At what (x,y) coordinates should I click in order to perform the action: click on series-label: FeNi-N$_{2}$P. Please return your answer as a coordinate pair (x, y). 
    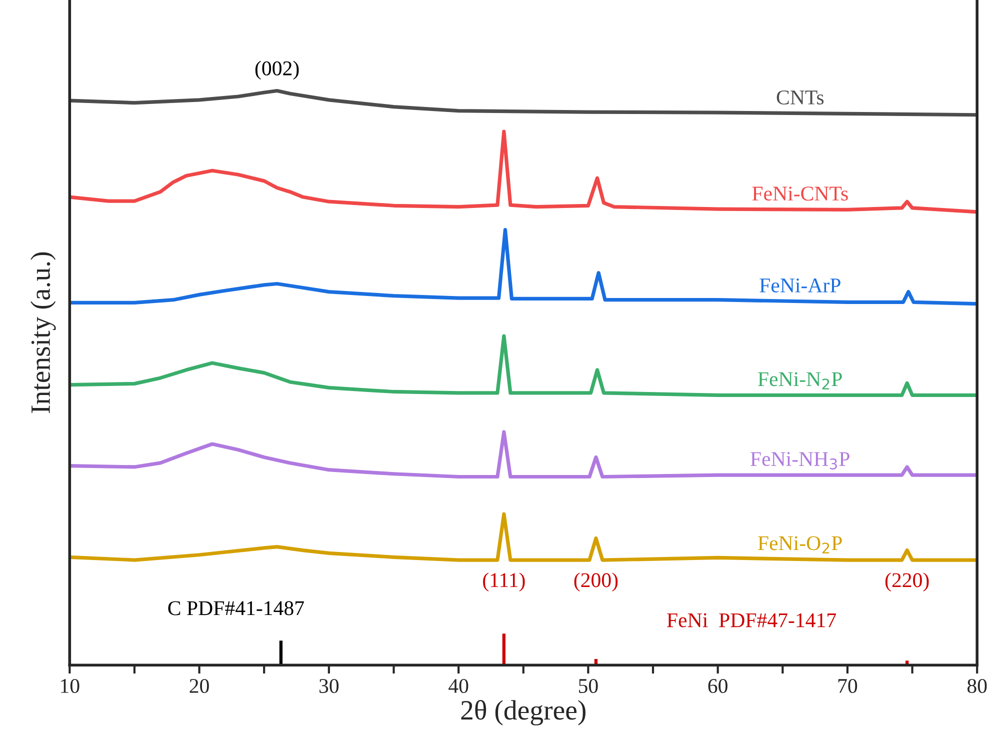
    Looking at the image, I should click on (800, 381).